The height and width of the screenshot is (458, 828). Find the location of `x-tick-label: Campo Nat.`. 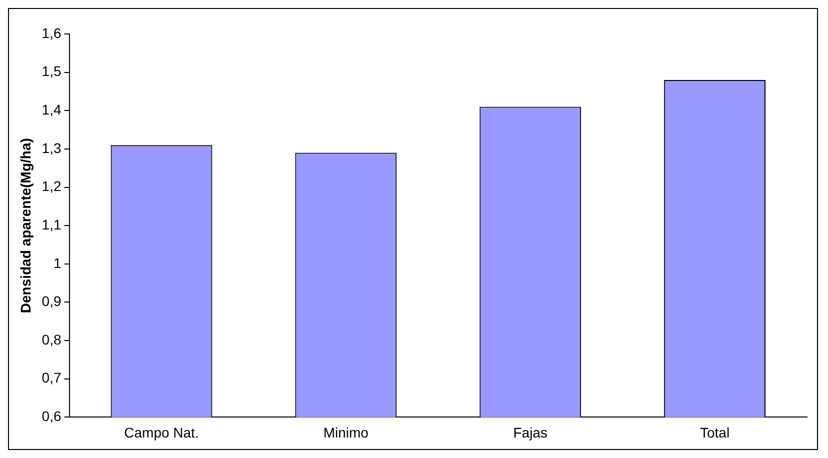

x-tick-label: Campo Nat. is located at coordinates (161, 432).